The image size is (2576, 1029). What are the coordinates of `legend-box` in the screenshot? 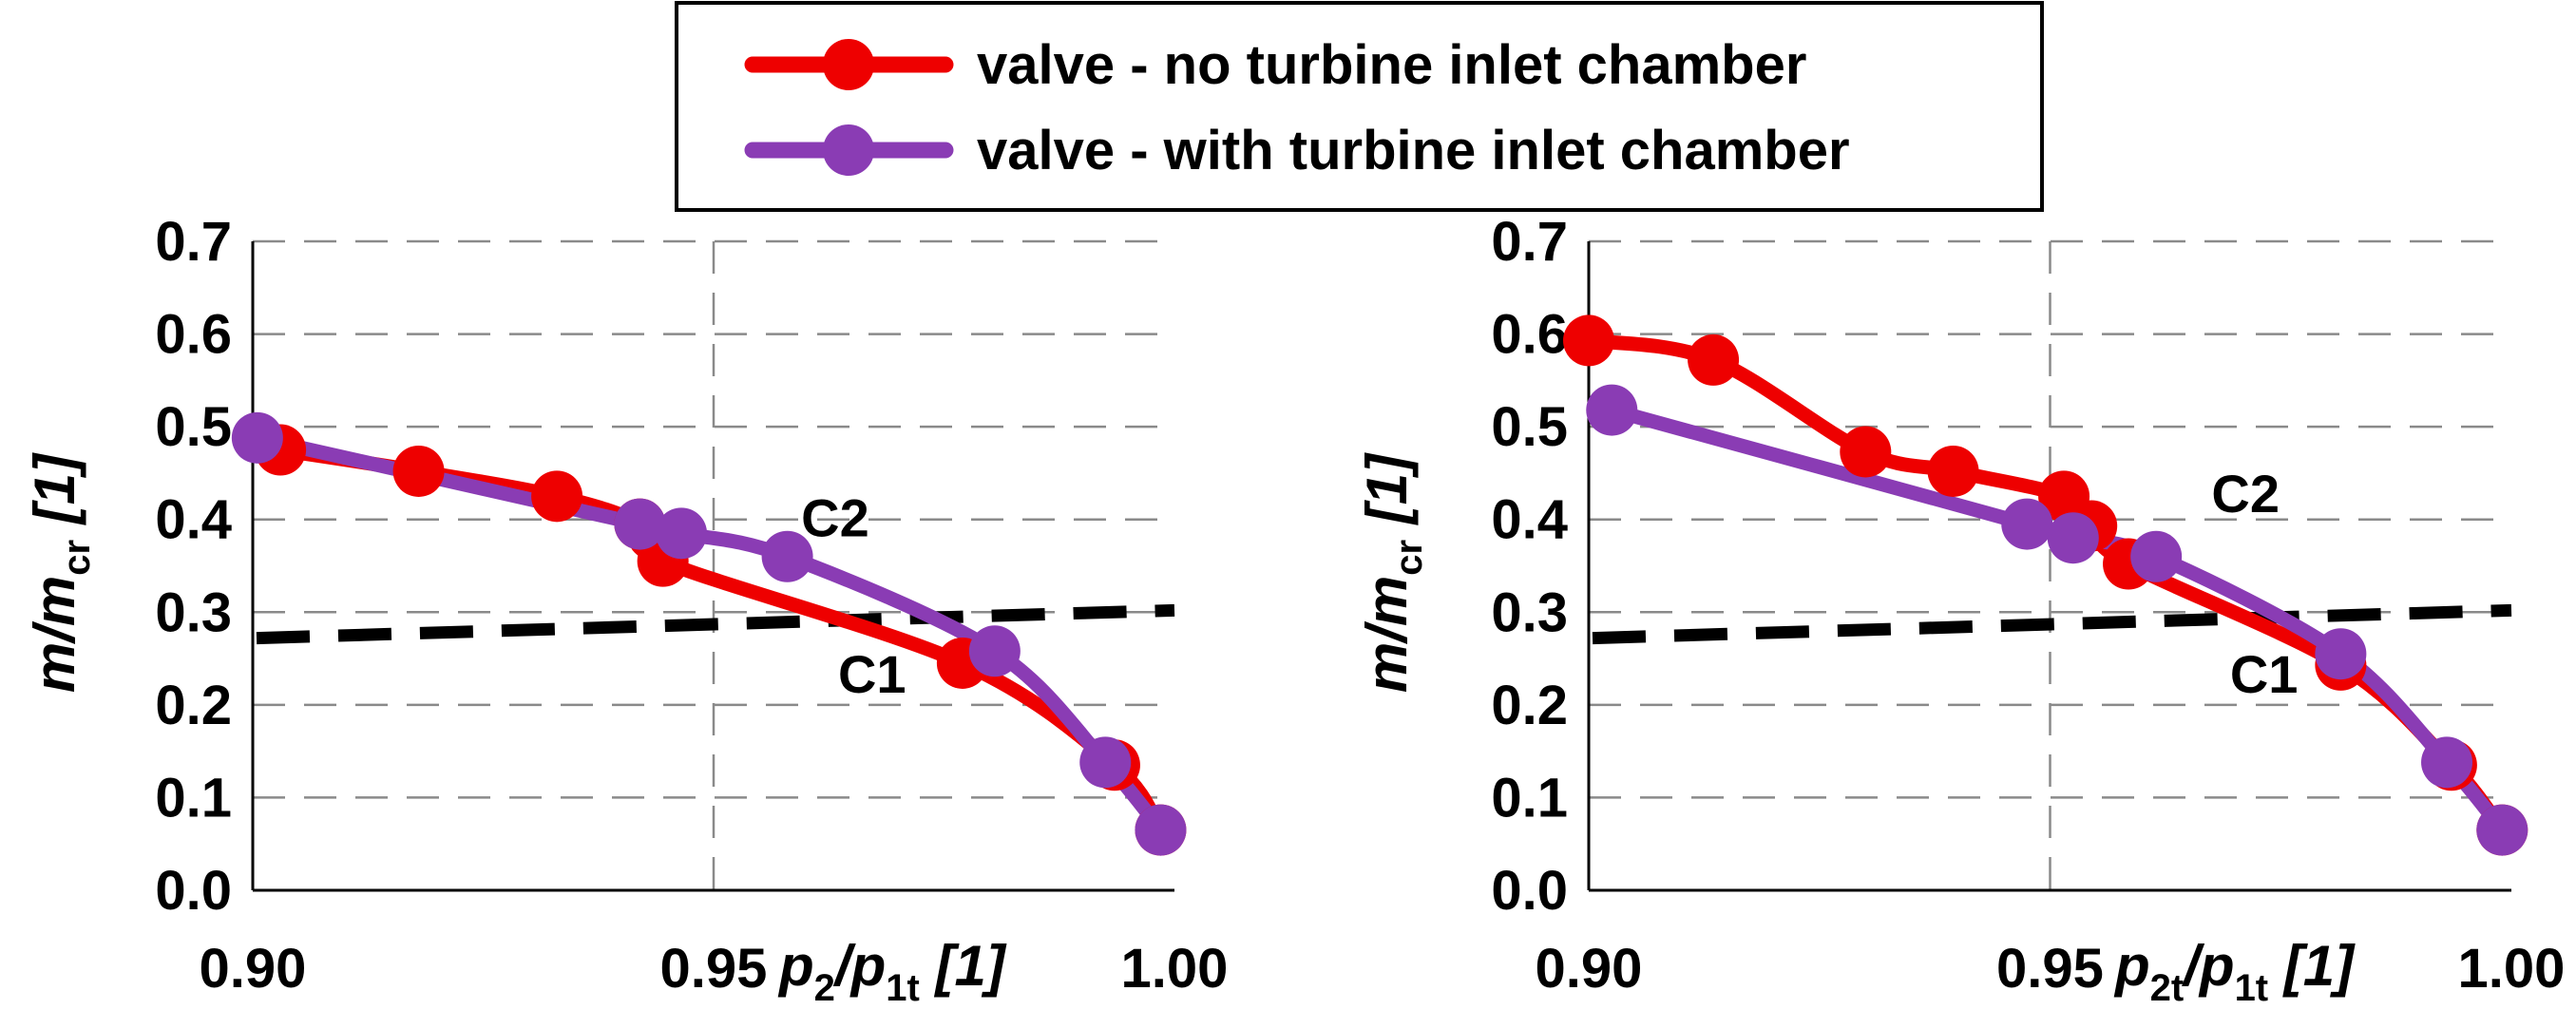 It's located at (1359, 106).